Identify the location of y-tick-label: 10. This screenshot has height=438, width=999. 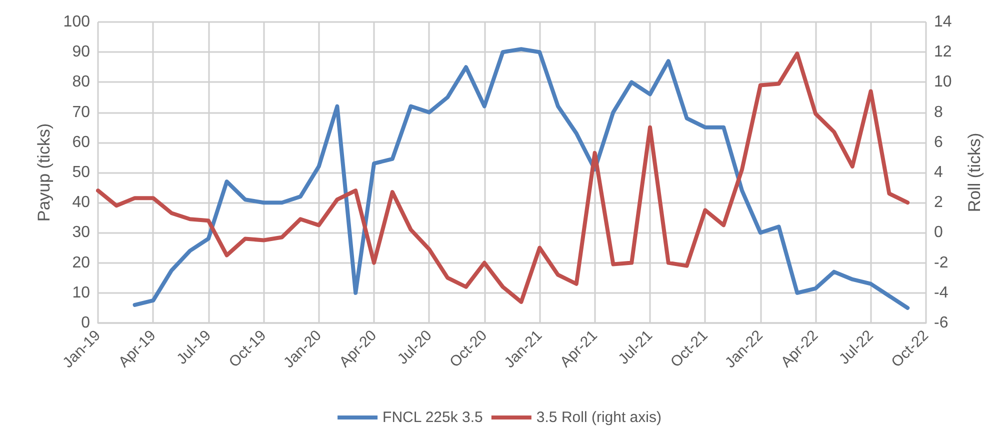
(81, 293).